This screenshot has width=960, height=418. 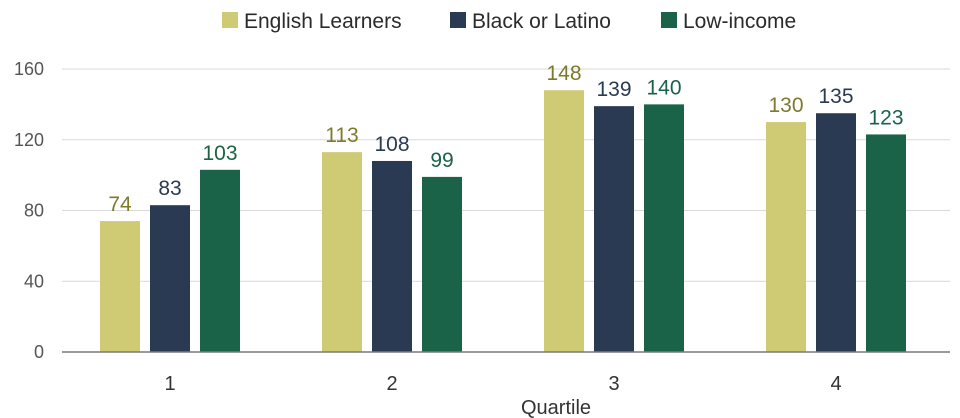 I want to click on legend-label: Low-income, so click(x=739, y=21).